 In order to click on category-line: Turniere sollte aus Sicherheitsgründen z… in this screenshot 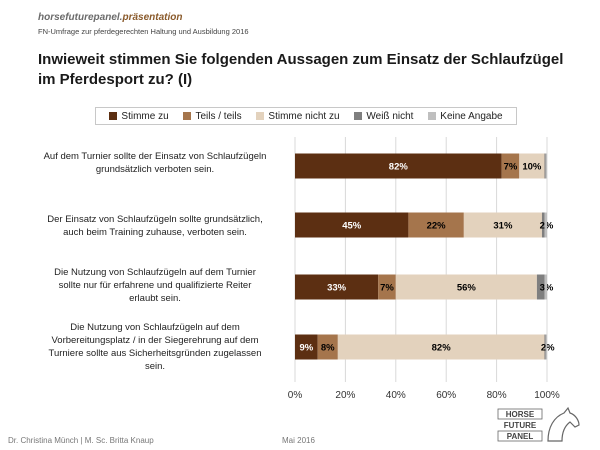, I will do `click(155, 353)`.